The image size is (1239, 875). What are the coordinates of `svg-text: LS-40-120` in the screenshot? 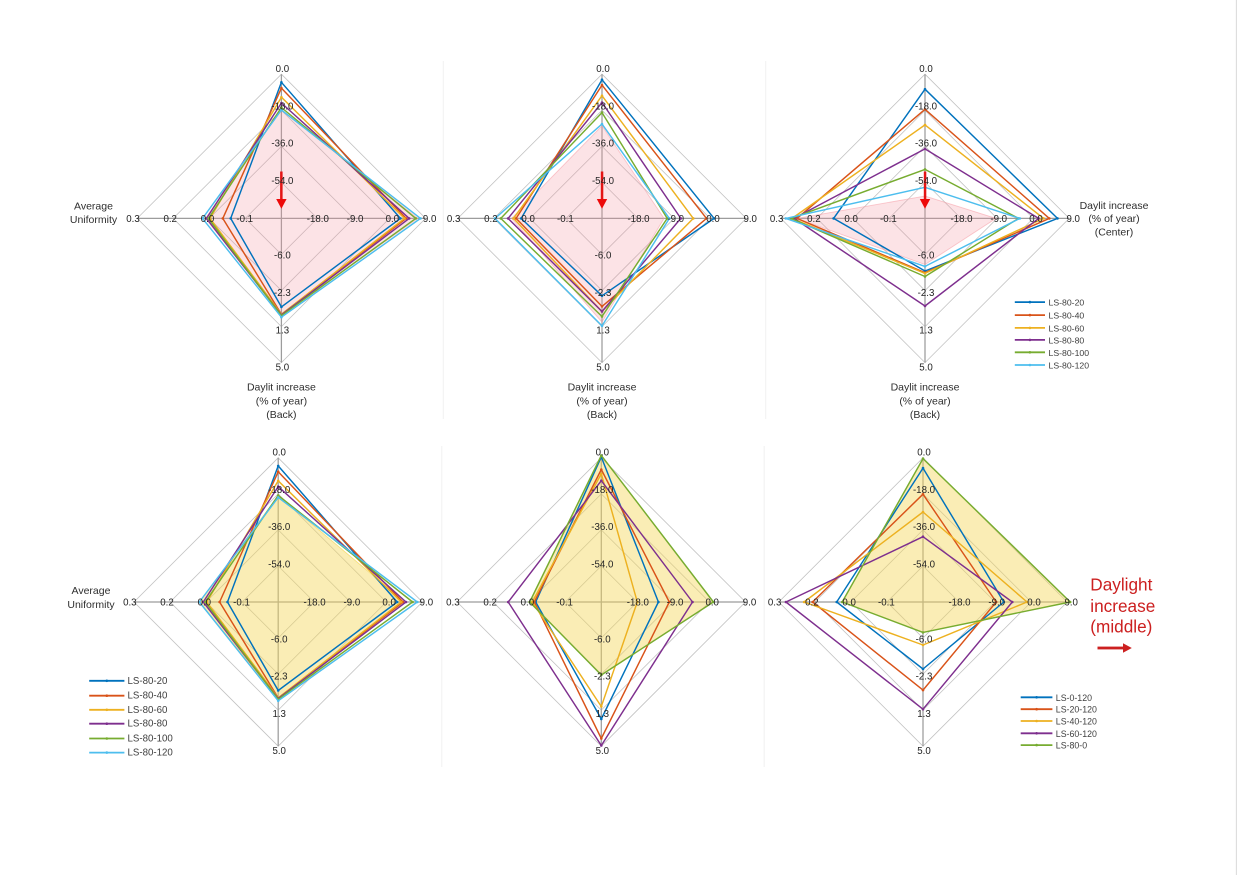 It's located at (1076, 722).